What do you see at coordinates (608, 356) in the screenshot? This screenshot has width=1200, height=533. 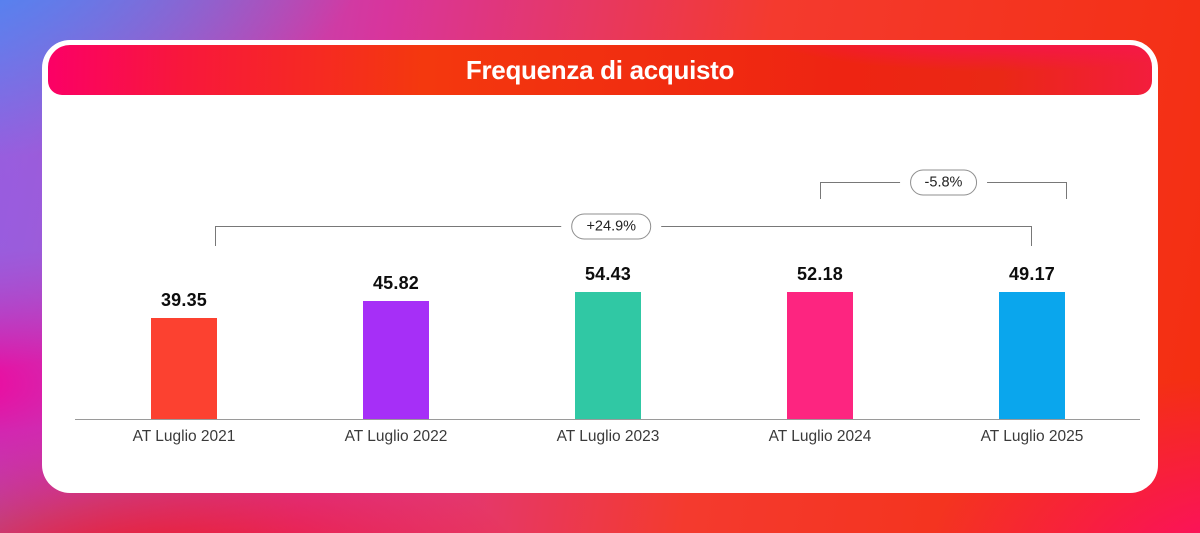 I see `bar-2023` at bounding box center [608, 356].